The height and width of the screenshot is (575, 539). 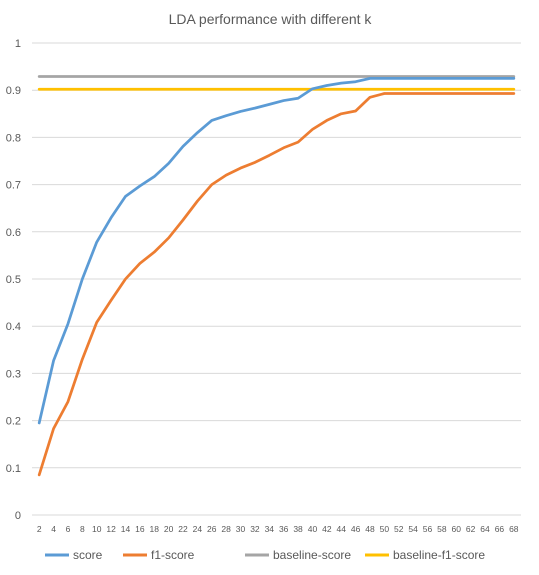 What do you see at coordinates (313, 529) in the screenshot?
I see `x-tick-label: 40` at bounding box center [313, 529].